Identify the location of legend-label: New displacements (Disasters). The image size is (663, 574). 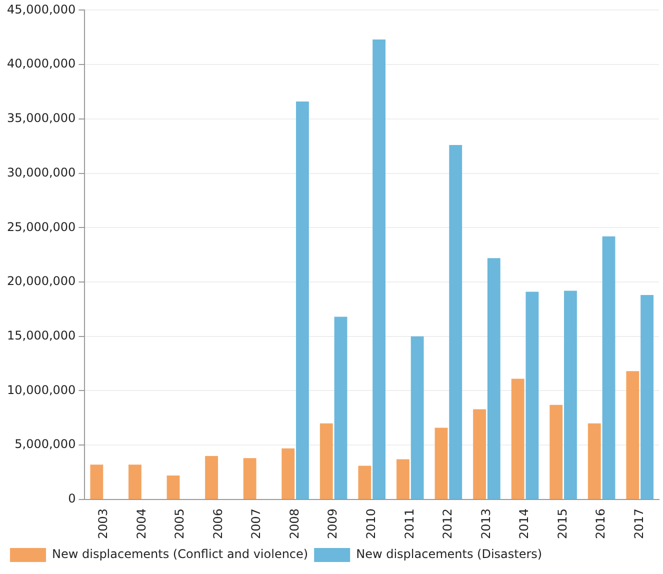
(449, 554).